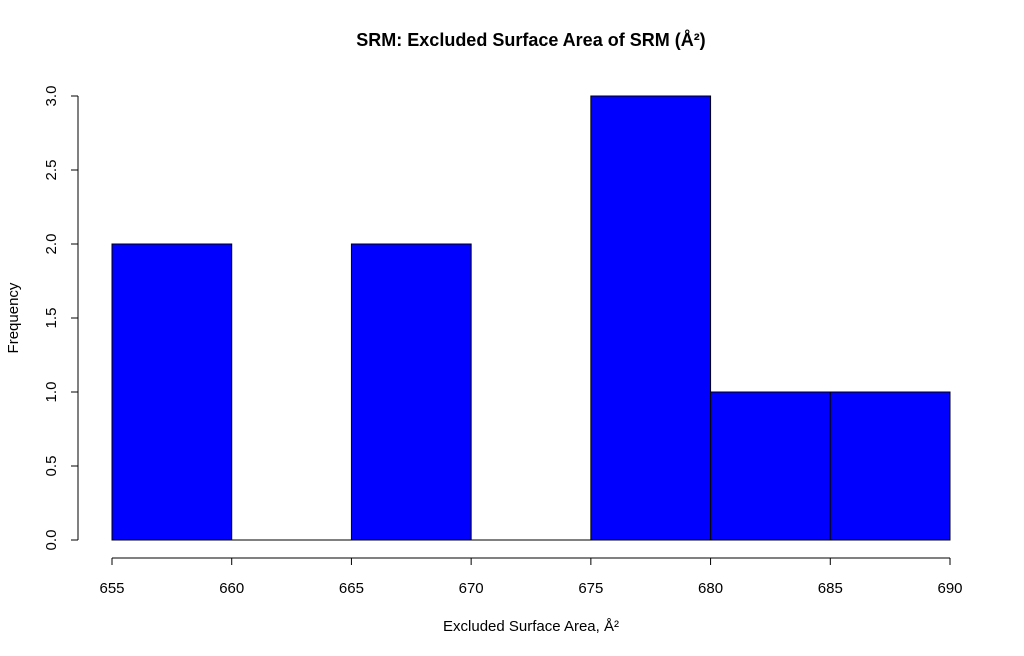  I want to click on y-tick-label: 0.0, so click(51, 540).